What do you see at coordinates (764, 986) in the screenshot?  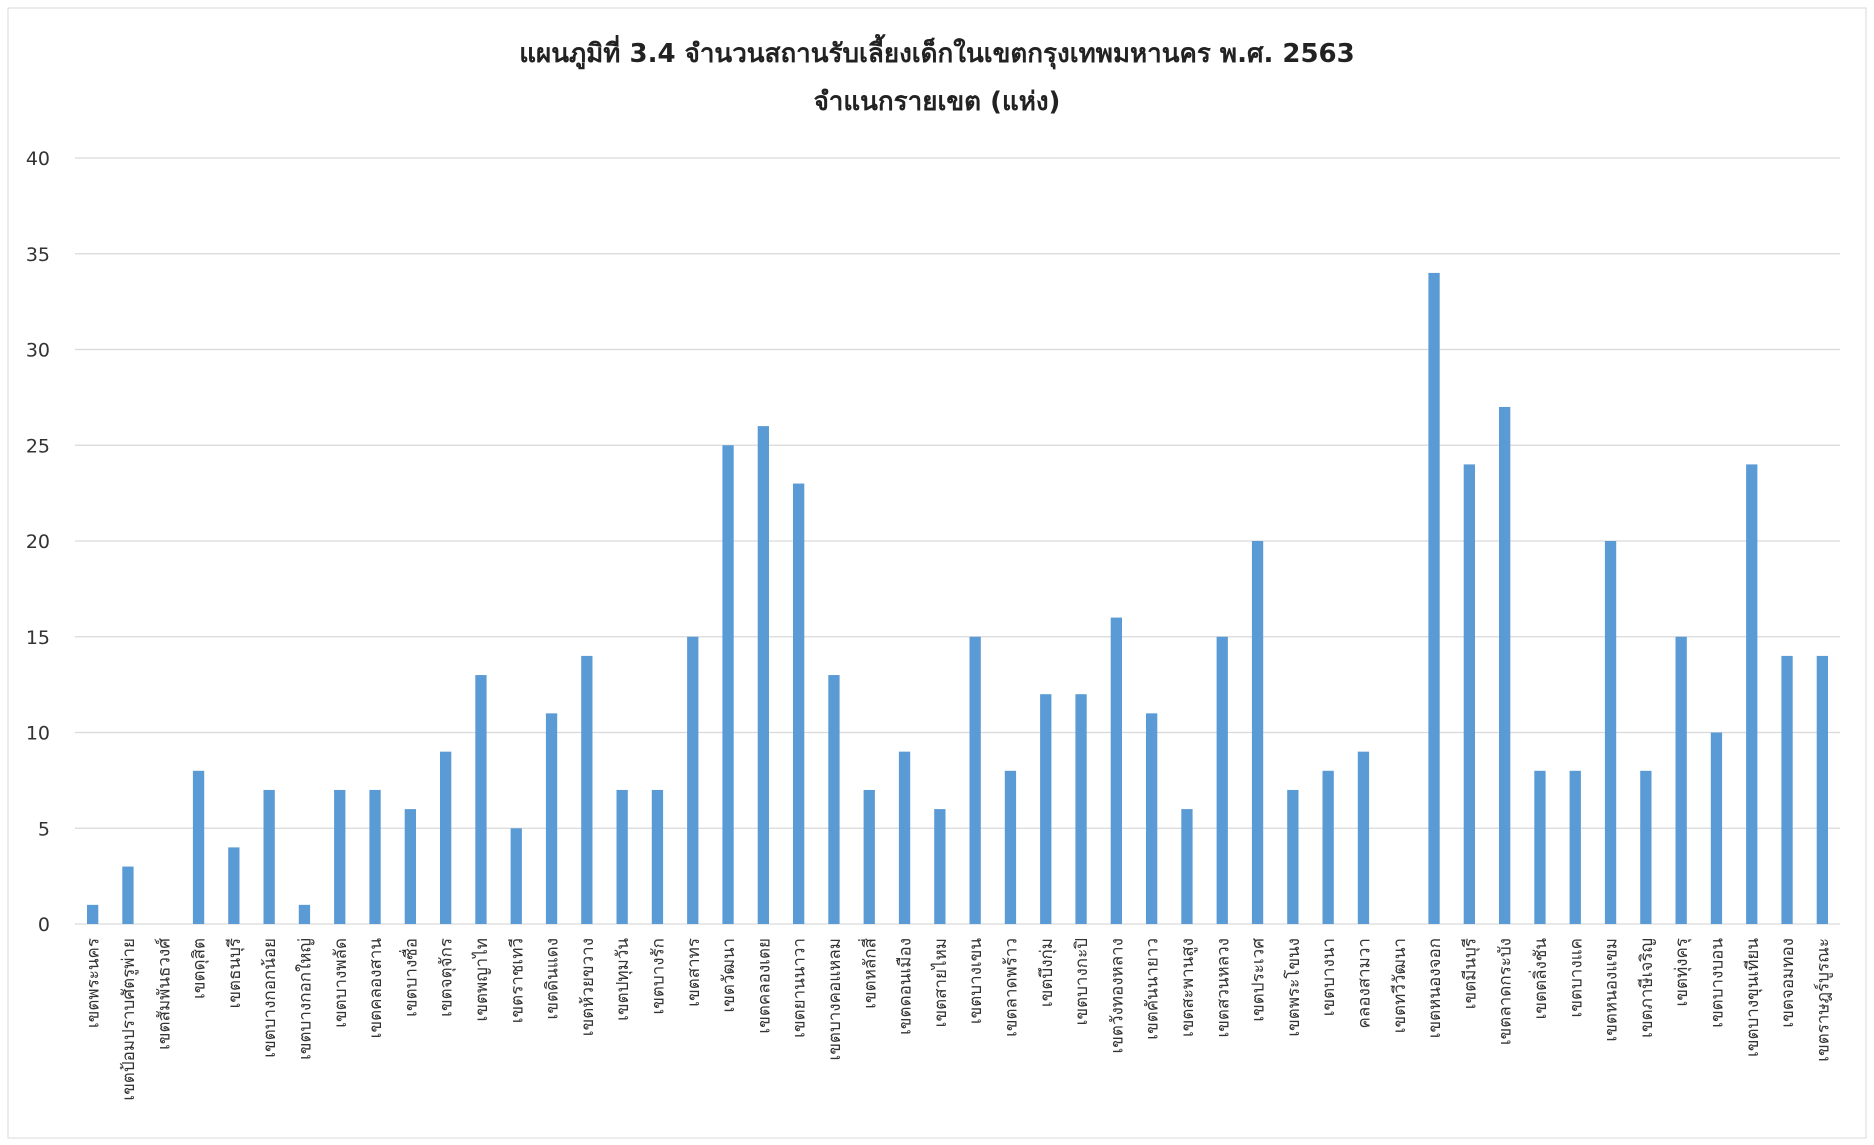 I see `x-tick-label: เขตคลองเตย` at bounding box center [764, 986].